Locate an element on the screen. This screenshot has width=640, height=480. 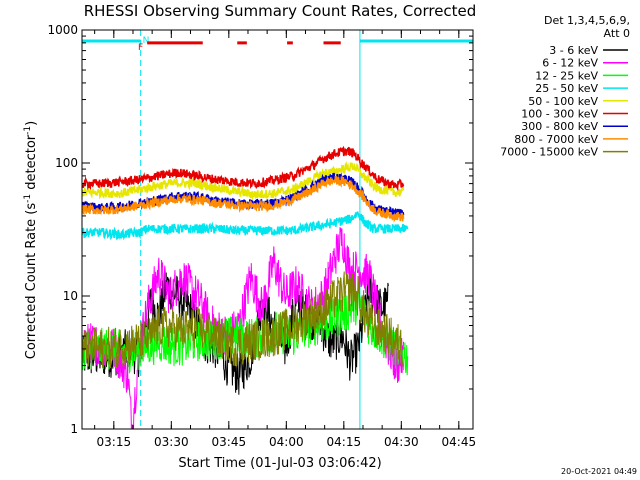
legend-label-4: 50 - 100 keV is located at coordinates (563, 101).